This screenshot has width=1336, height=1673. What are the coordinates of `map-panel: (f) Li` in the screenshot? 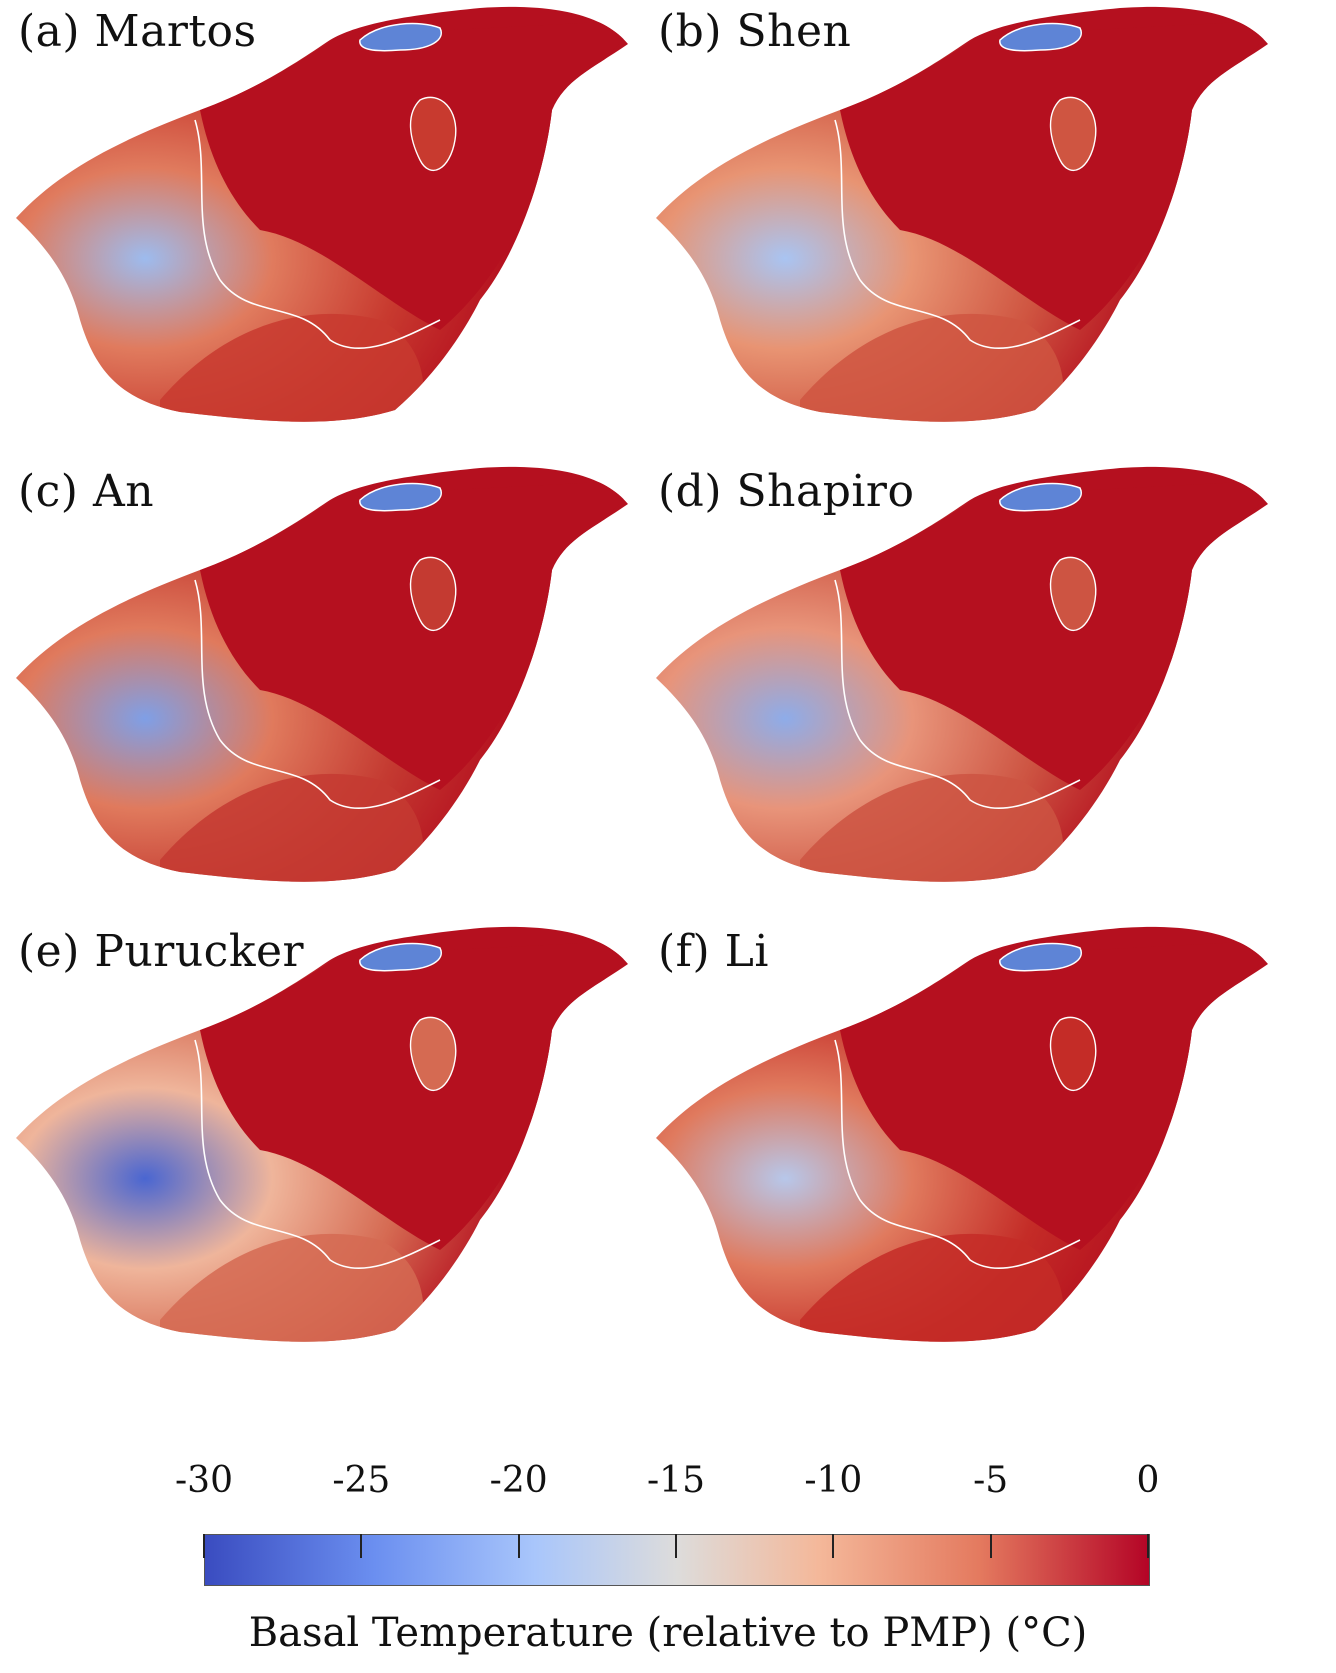 It's located at (970, 1155).